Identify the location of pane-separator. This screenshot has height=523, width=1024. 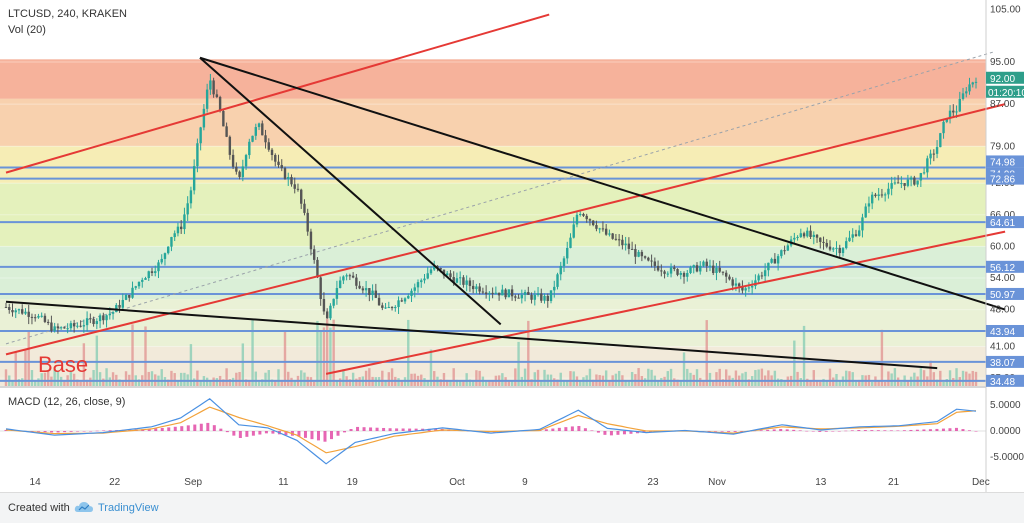
(493, 387).